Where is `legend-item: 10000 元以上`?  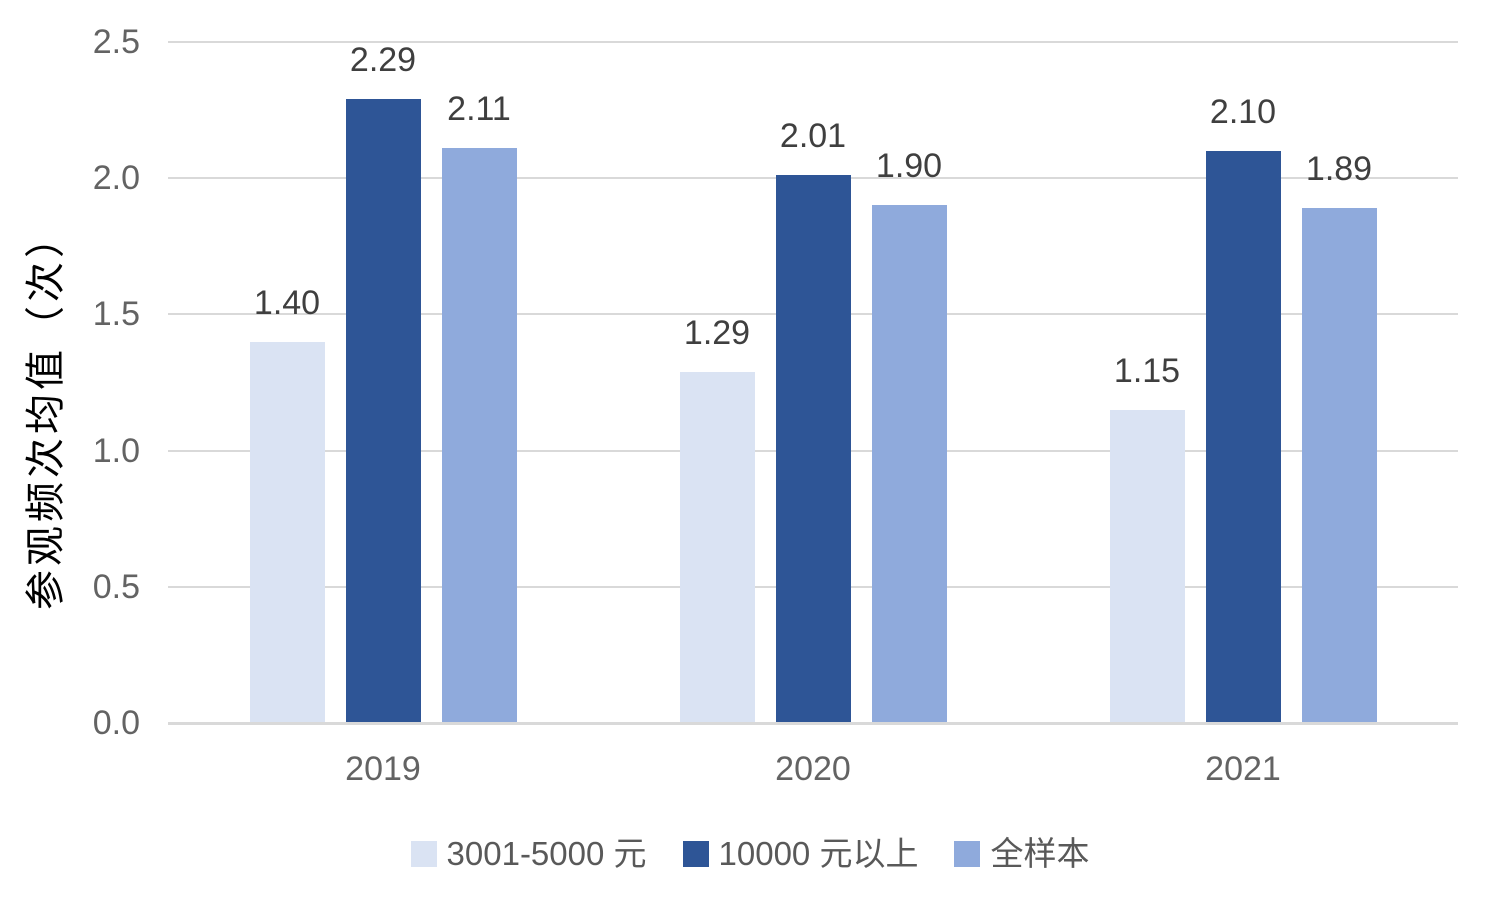
legend-item: 10000 元以上 is located at coordinates (800, 853).